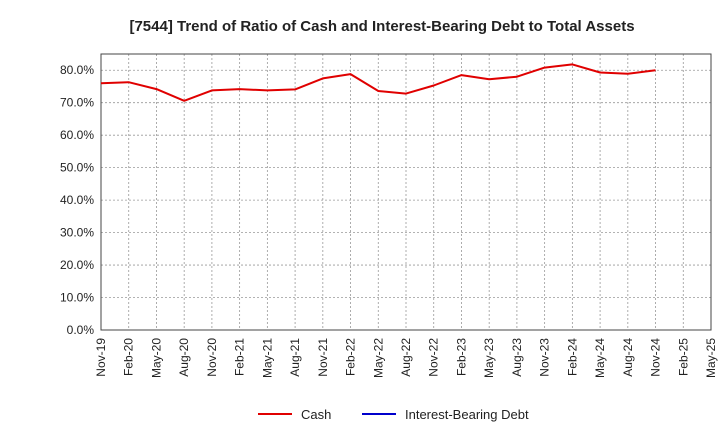 The height and width of the screenshot is (440, 720). I want to click on y-tick-label: 80.0%, so click(77, 70).